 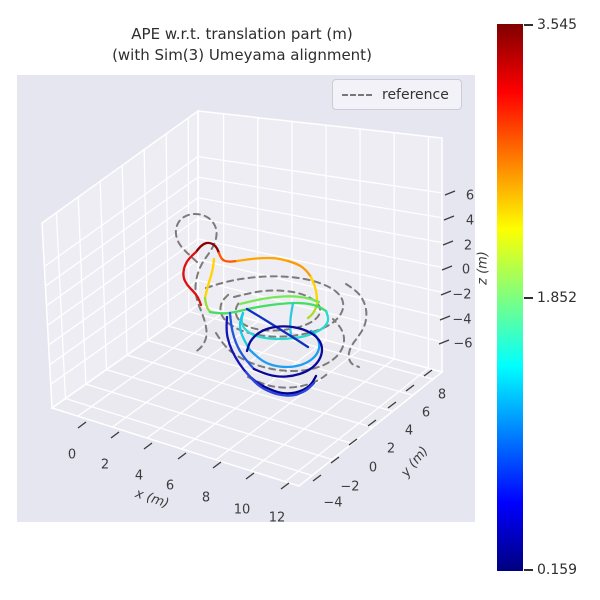 I want to click on y-tick-label: 8, so click(x=442, y=395).